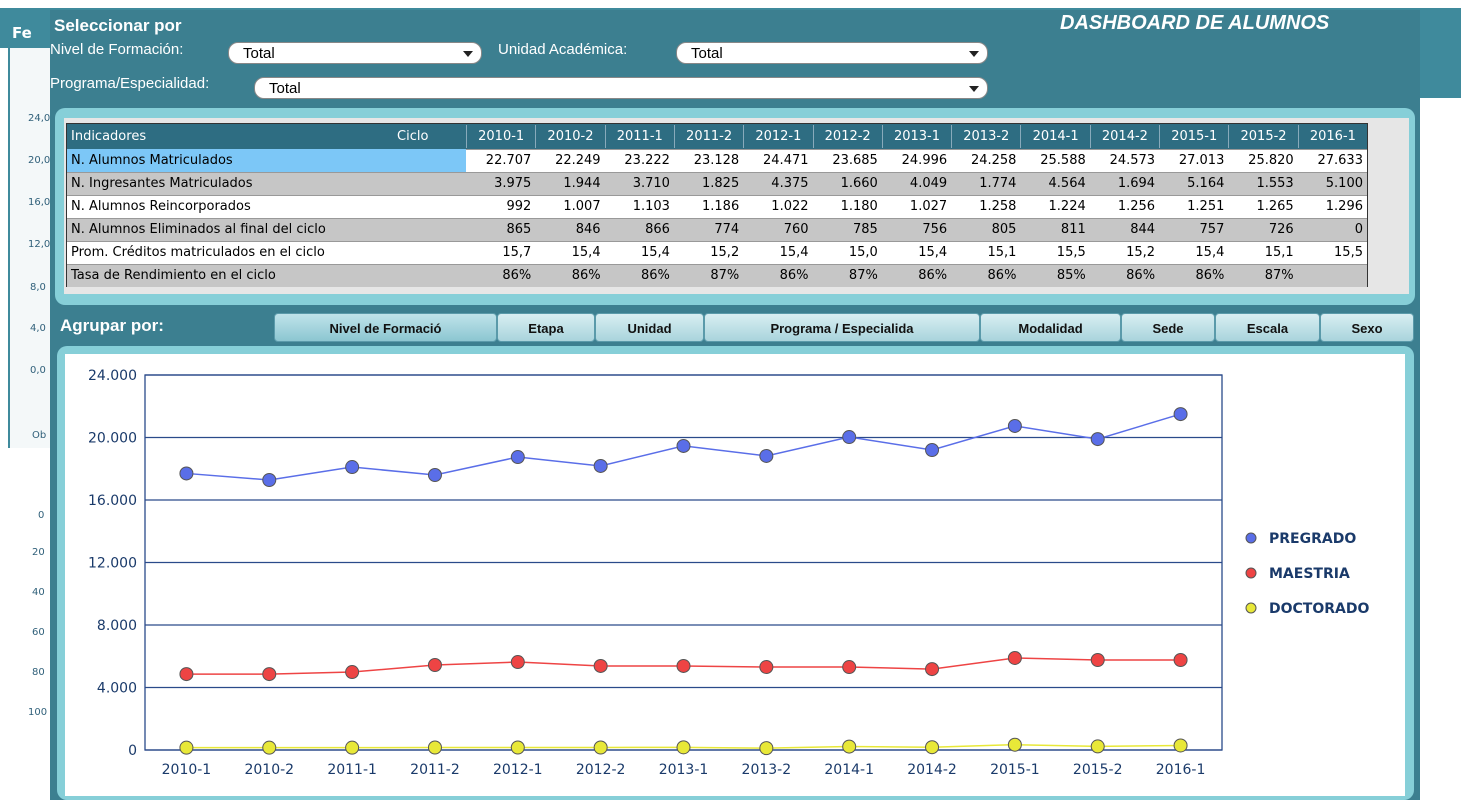 Image resolution: width=1461 pixels, height=800 pixels. Describe the element at coordinates (721, 206) in the screenshot. I see `table-cell: 1.186` at that location.